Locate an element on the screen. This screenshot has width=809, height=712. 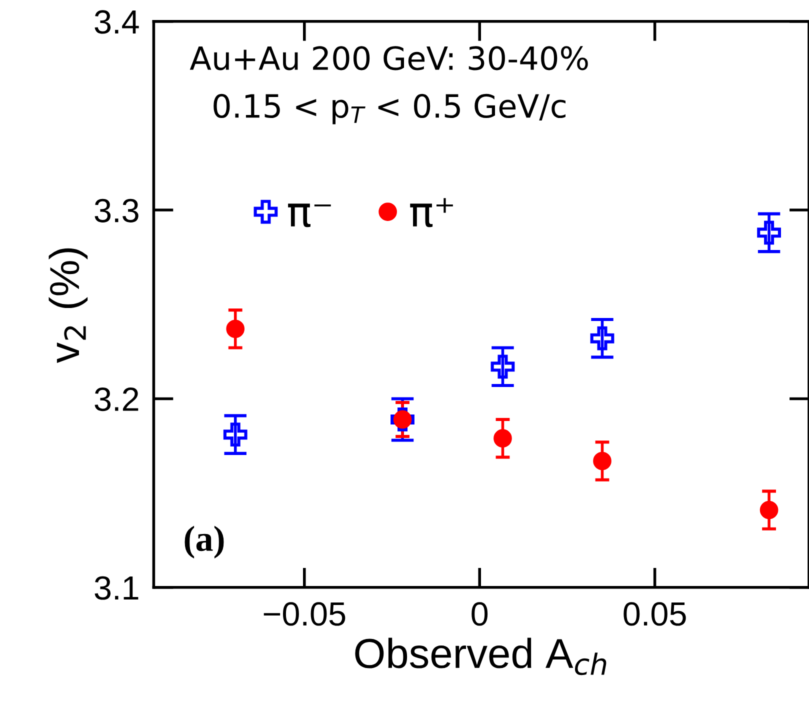
annotation: 0.15 < p$_{T}$ < 0.5 GeV/c is located at coordinates (390, 109).